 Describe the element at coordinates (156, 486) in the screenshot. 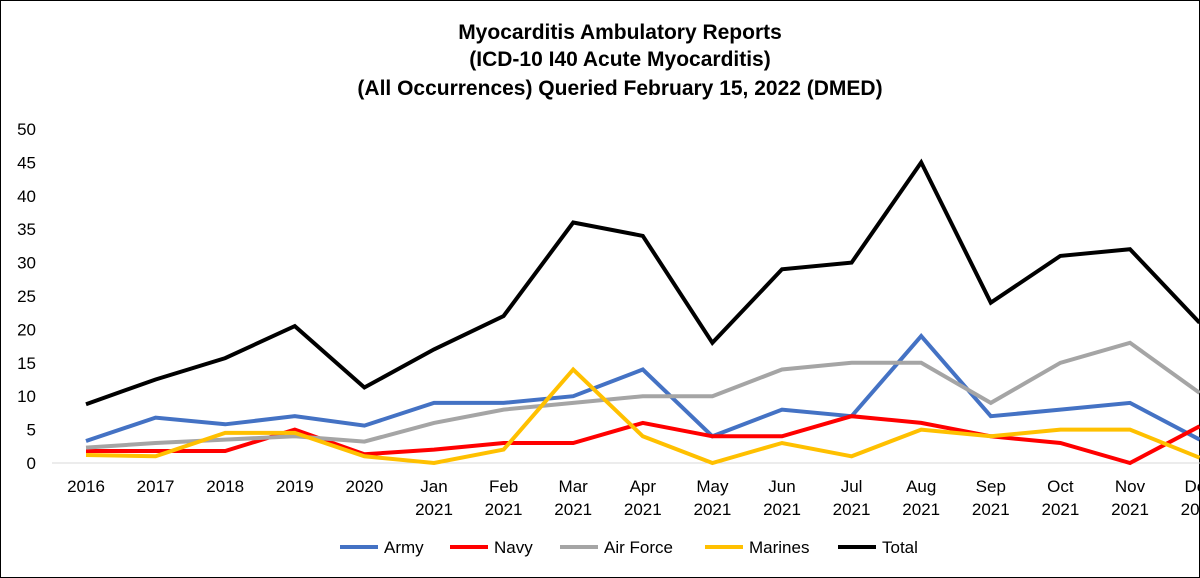

I see `x-tick-label: 2017` at that location.